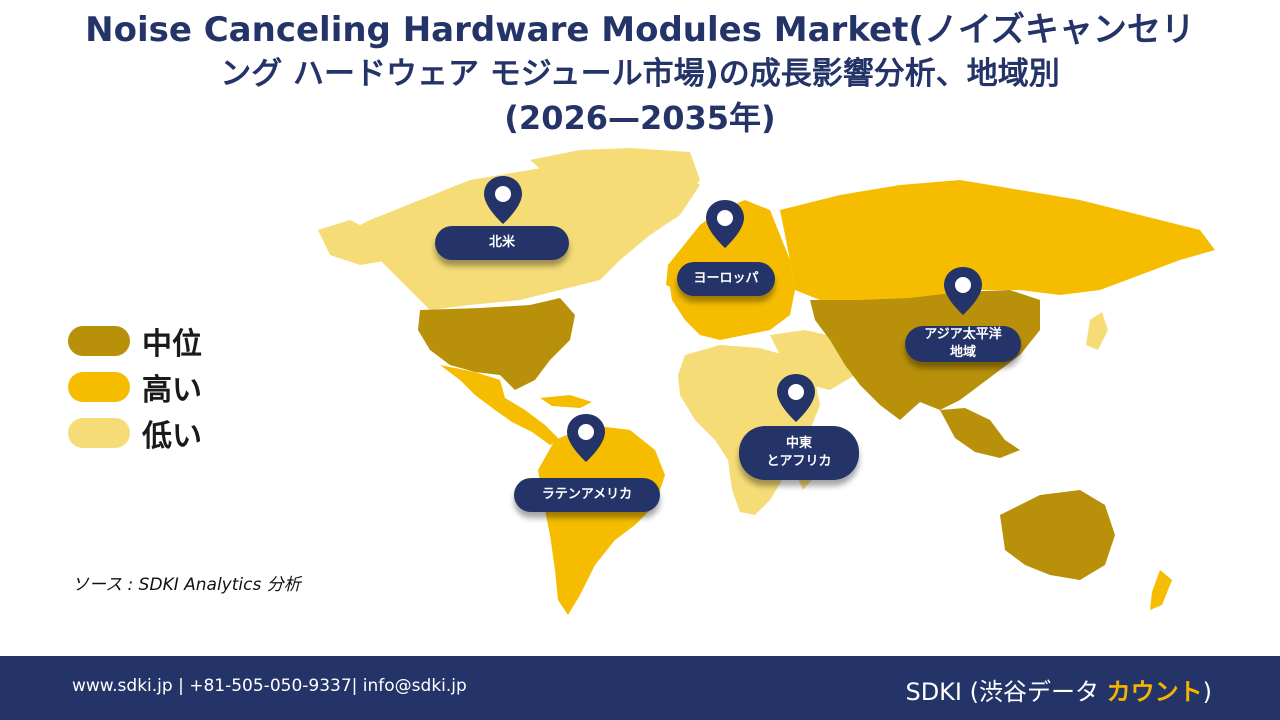 This screenshot has height=720, width=1280. What do you see at coordinates (1057, 535) in the screenshot?
I see `region-australia` at bounding box center [1057, 535].